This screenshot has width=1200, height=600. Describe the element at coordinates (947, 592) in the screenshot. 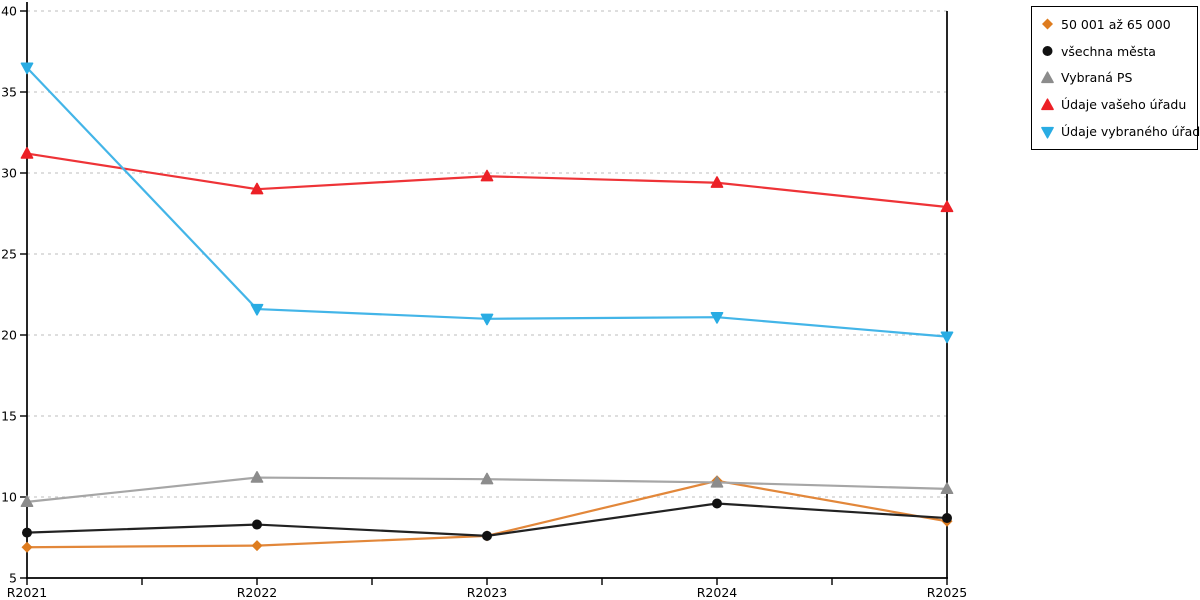

I see `svg-text: R2025` at that location.